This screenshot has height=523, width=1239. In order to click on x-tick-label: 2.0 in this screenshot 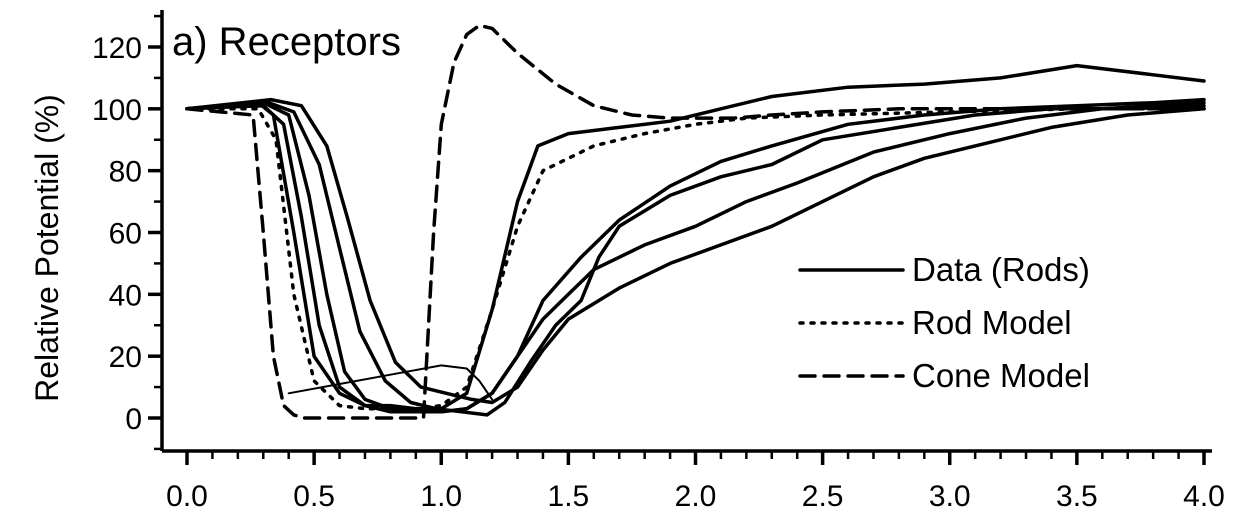, I will do `click(696, 496)`.